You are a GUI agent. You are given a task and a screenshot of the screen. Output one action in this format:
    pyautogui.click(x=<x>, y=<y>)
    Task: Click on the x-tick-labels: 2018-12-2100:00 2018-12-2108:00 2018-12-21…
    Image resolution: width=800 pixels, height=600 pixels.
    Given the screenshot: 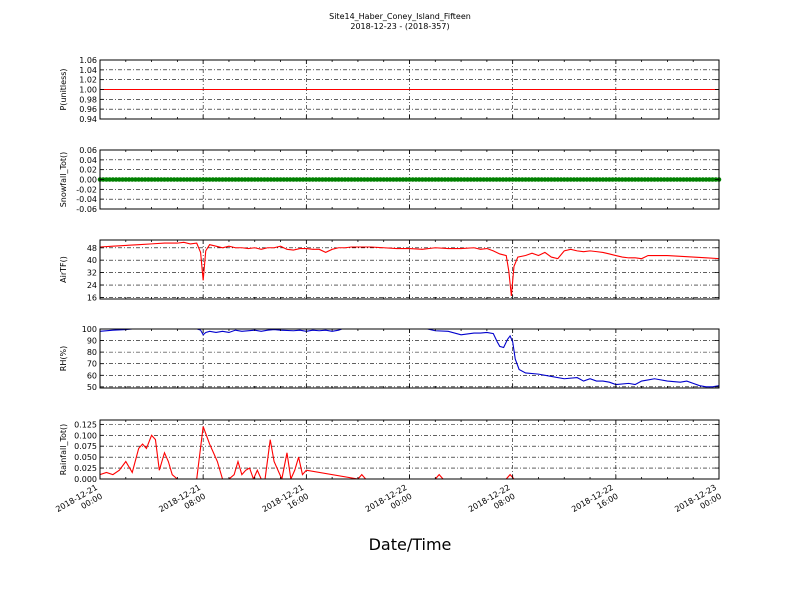 What is the action you would take?
    pyautogui.click(x=388, y=503)
    